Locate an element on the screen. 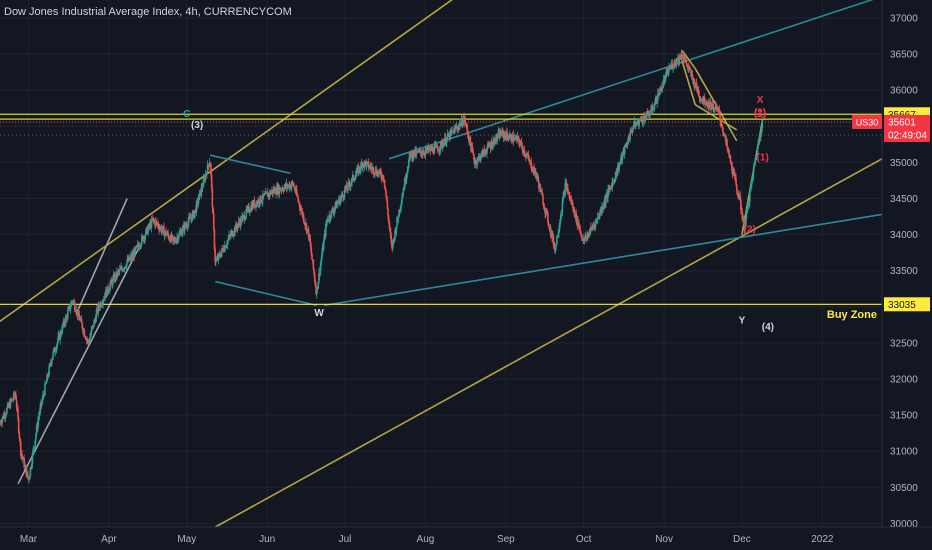 This screenshot has height=550, width=932. time-axis: Mar Apr May Jun Jul Aug Sep Oct Nov Dec 2022 is located at coordinates (466, 538).